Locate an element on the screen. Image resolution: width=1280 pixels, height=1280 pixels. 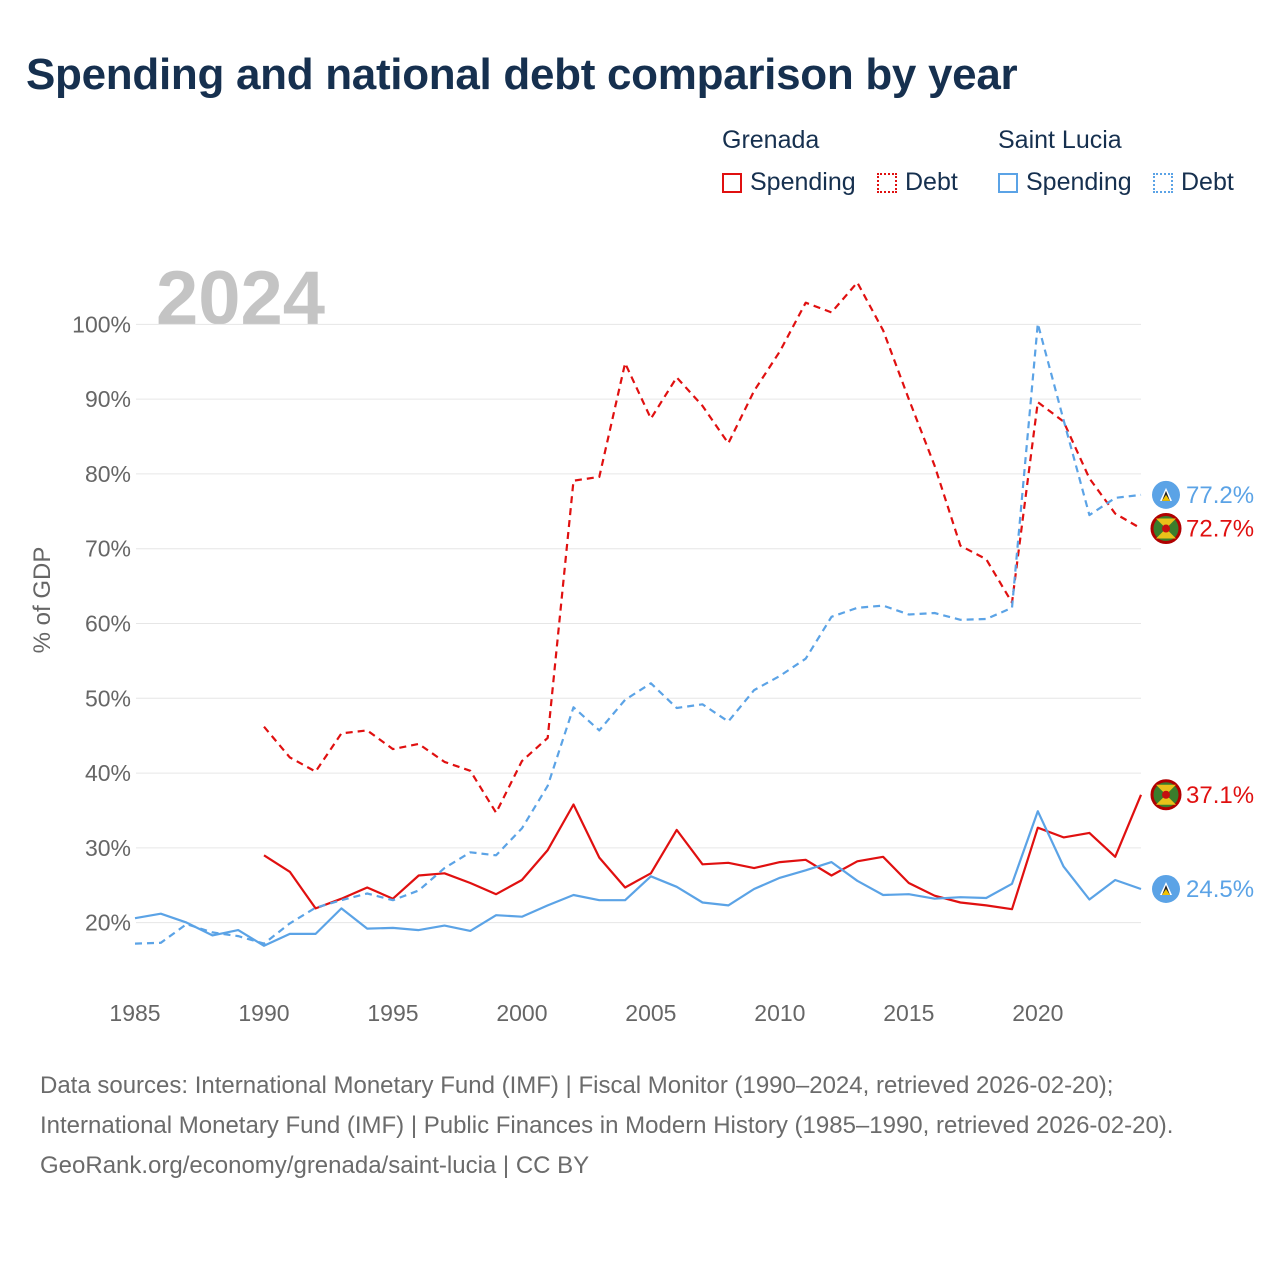
y-tick-label: 70% is located at coordinates (108, 549).